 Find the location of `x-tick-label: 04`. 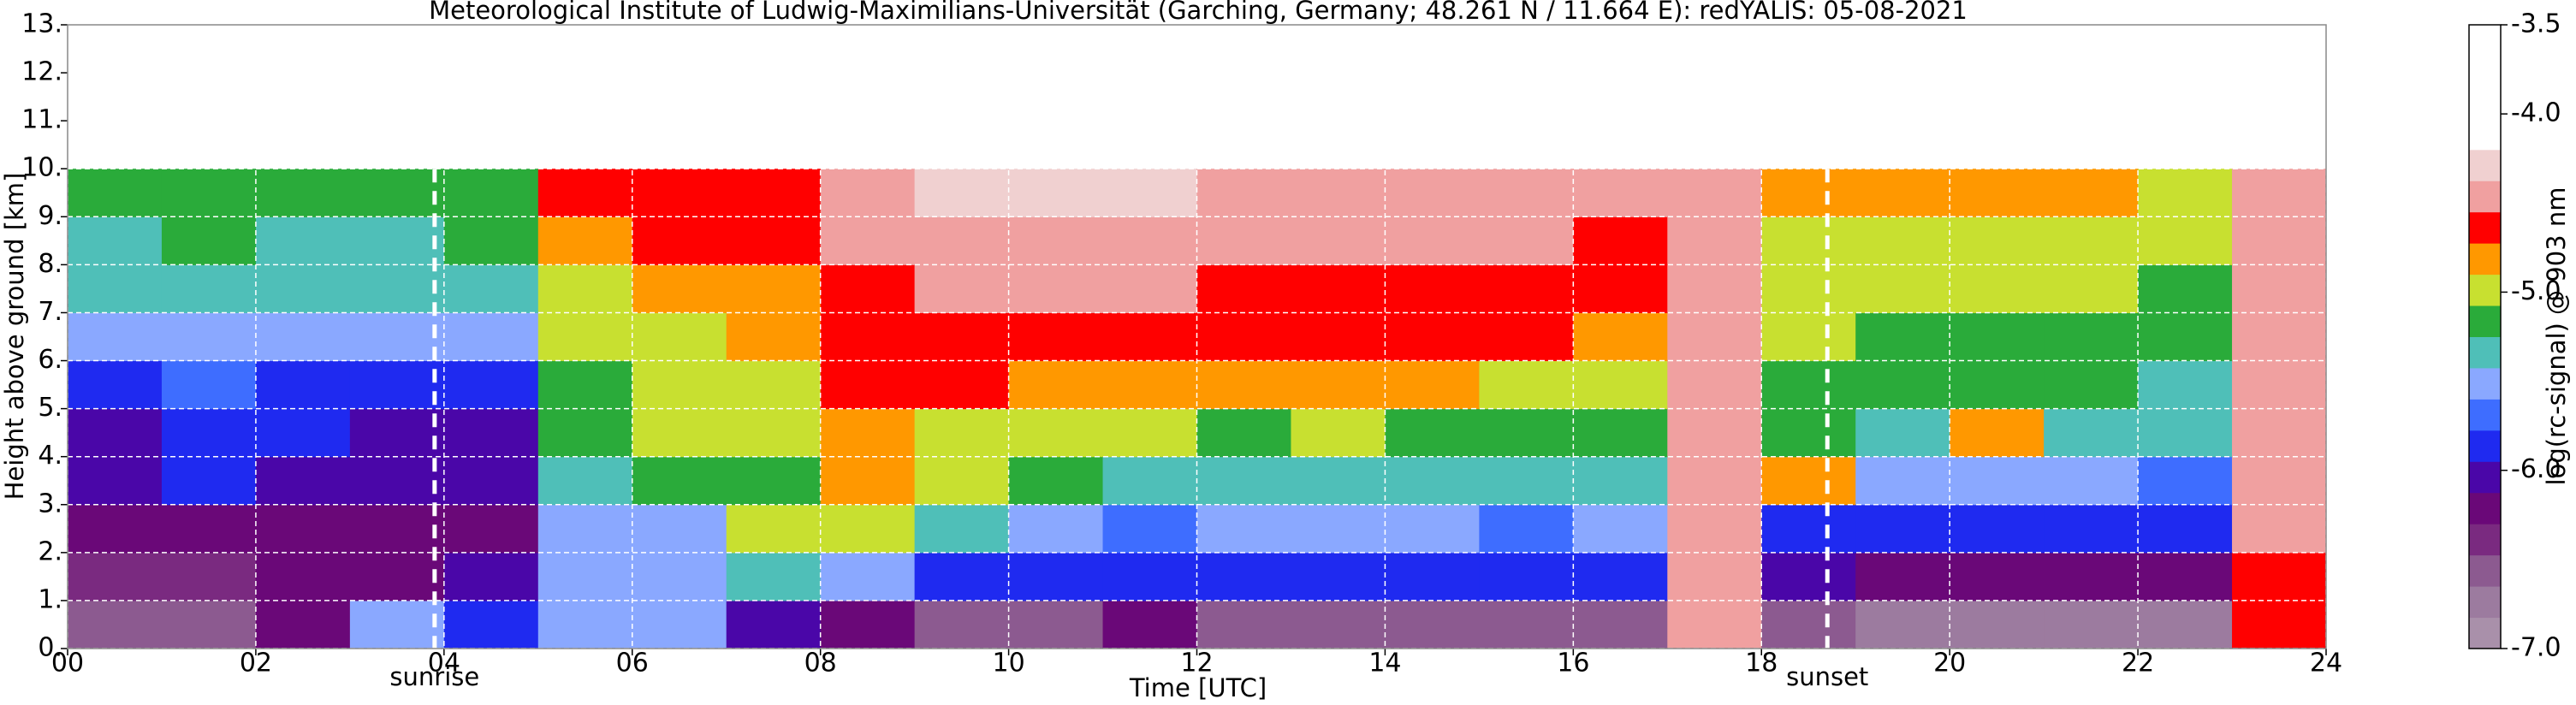

x-tick-label: 04 is located at coordinates (444, 663).